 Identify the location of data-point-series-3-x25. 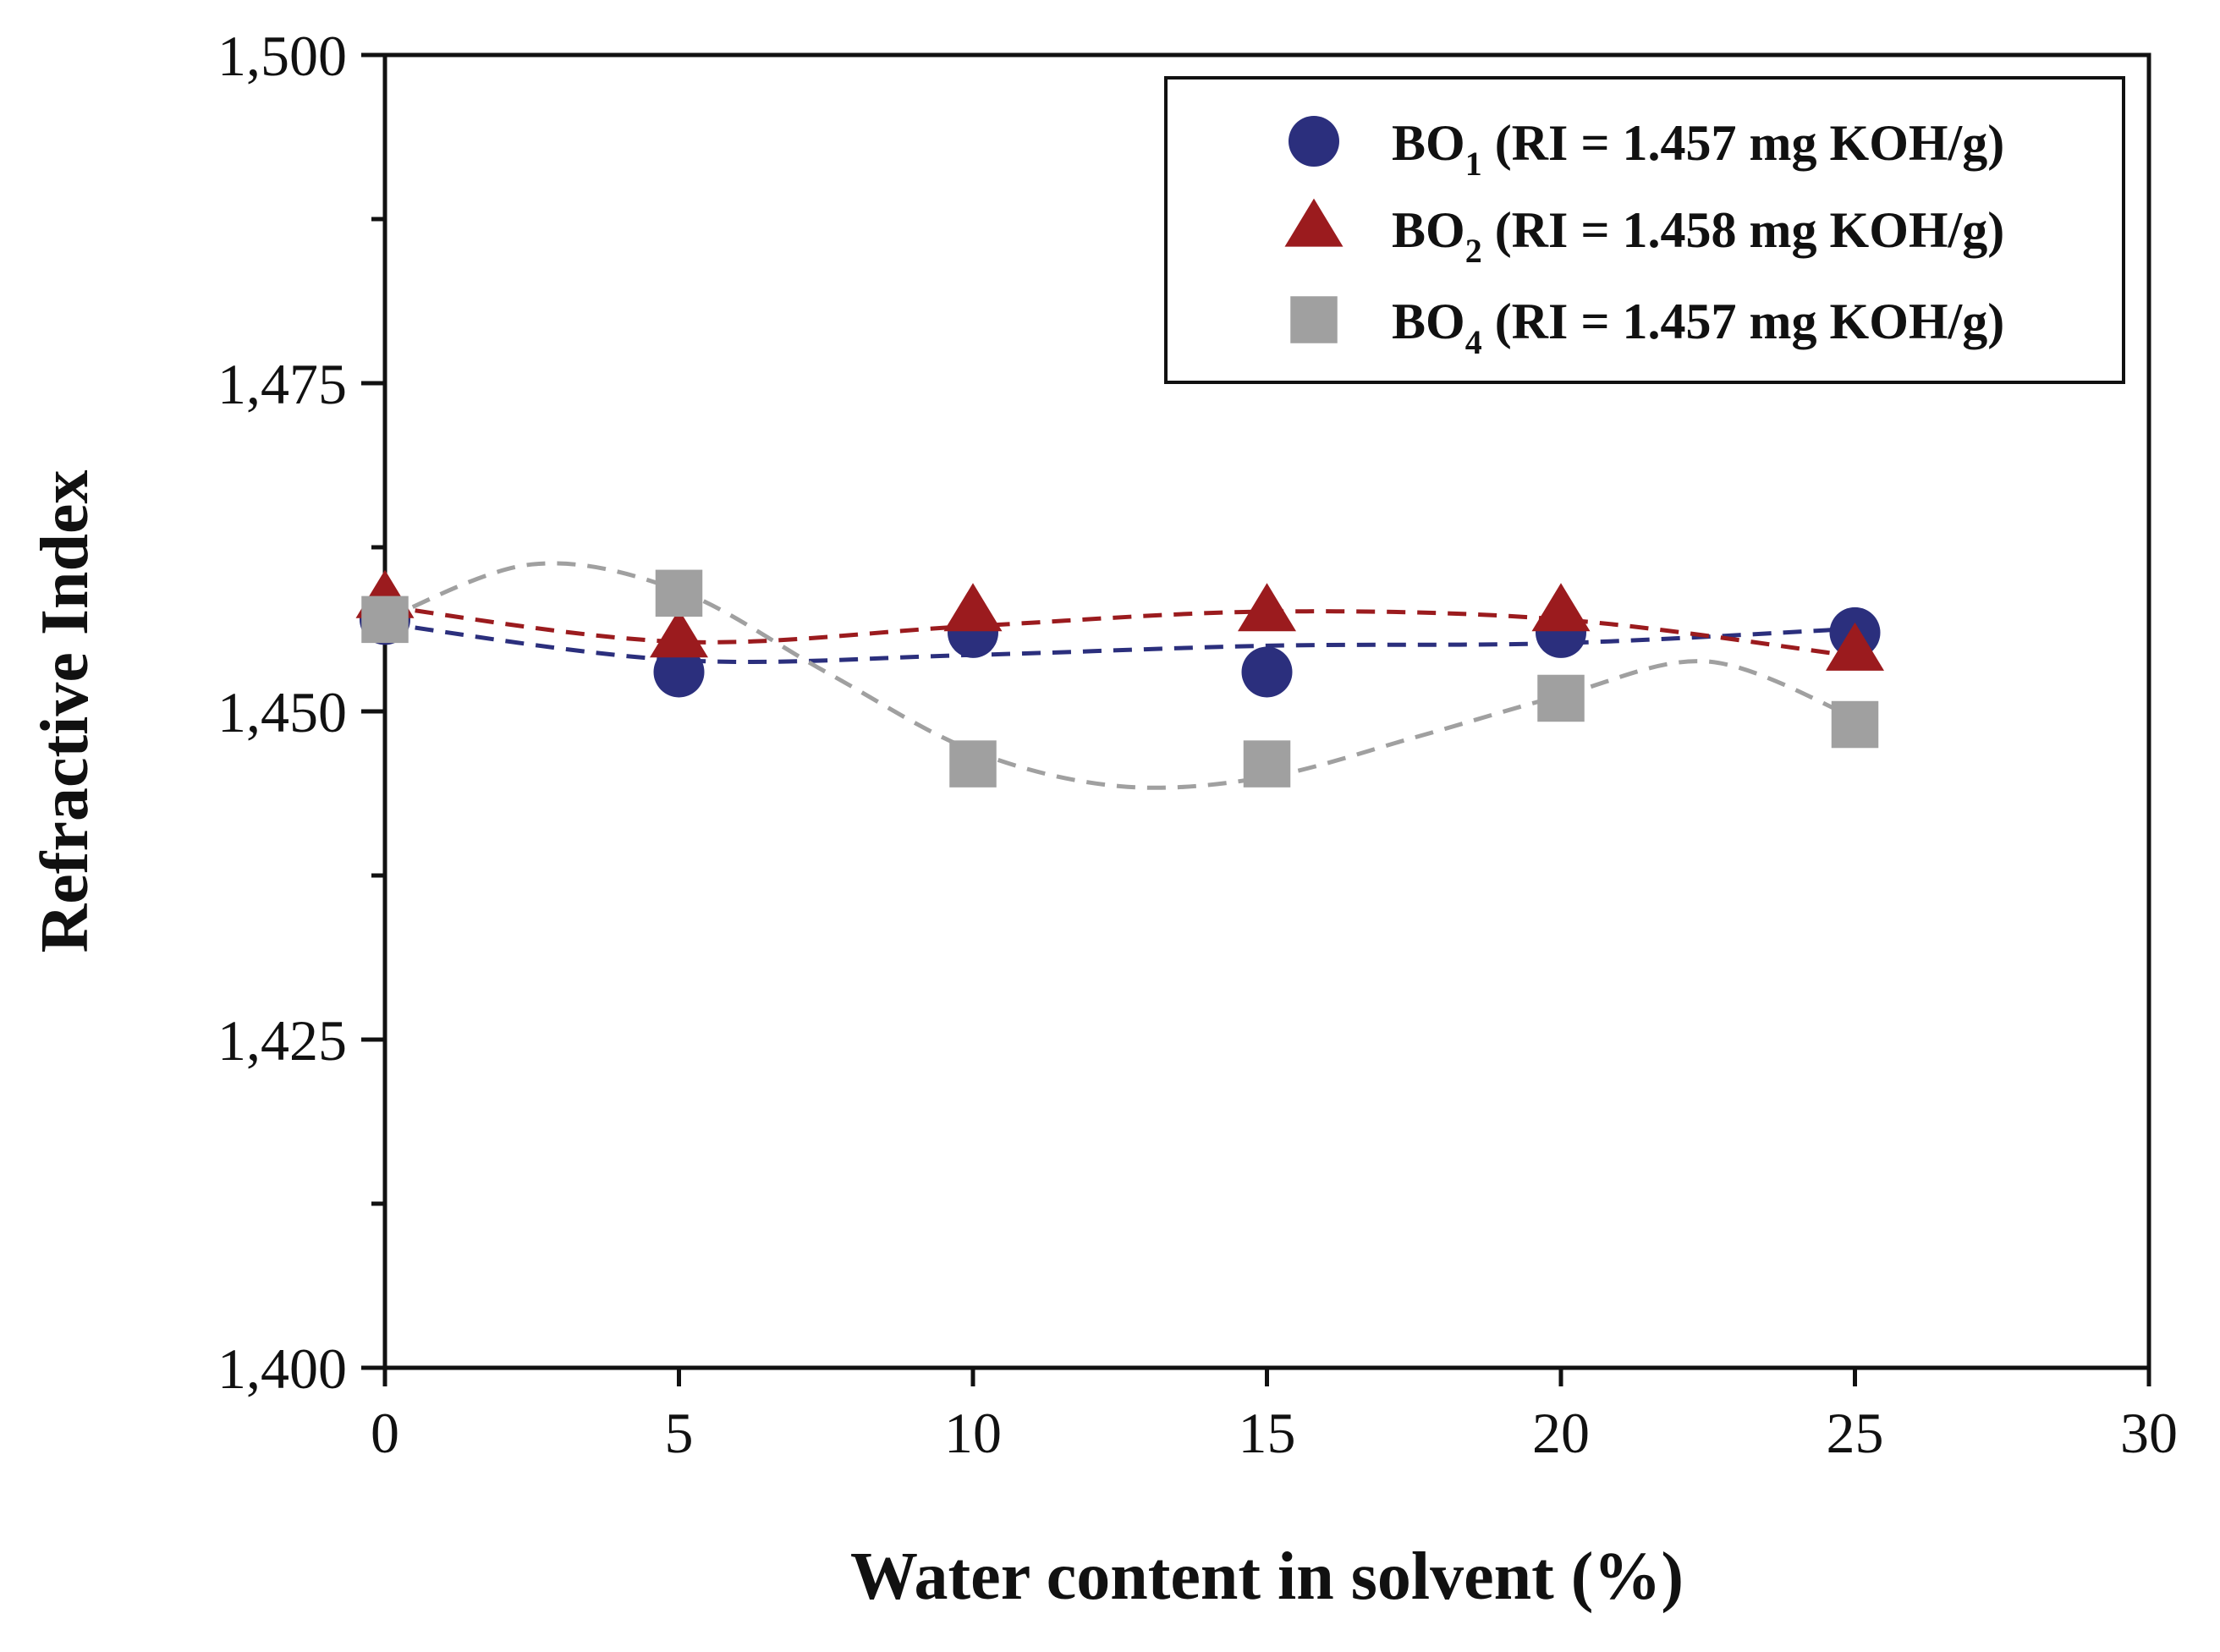
(1855, 724).